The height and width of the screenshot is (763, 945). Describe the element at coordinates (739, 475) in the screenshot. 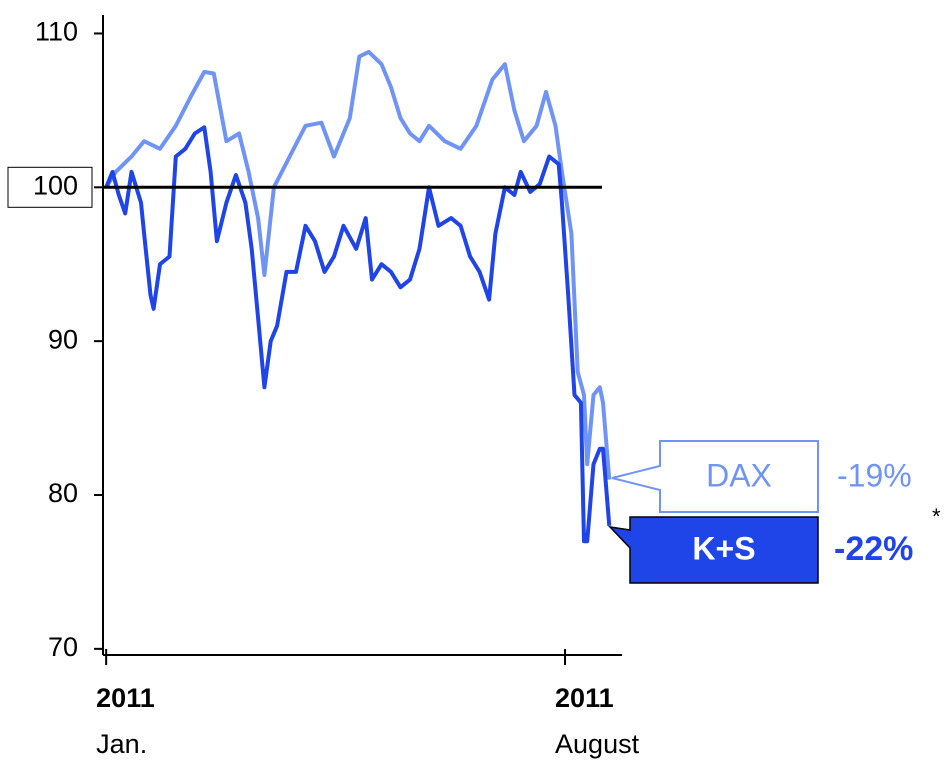

I see `callout-label: DAX` at that location.